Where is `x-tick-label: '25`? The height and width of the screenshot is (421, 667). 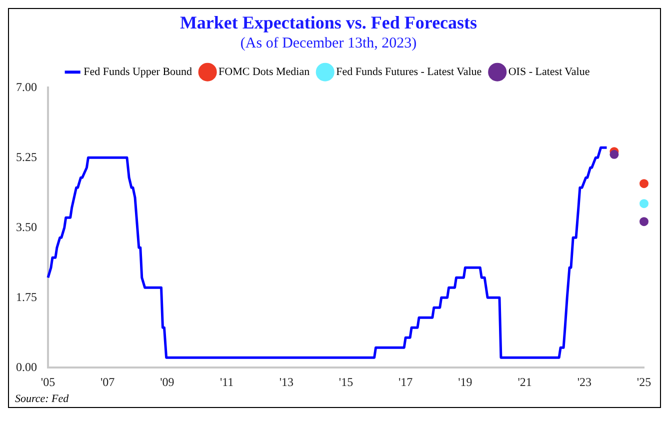
x-tick-label: '25 is located at coordinates (644, 381).